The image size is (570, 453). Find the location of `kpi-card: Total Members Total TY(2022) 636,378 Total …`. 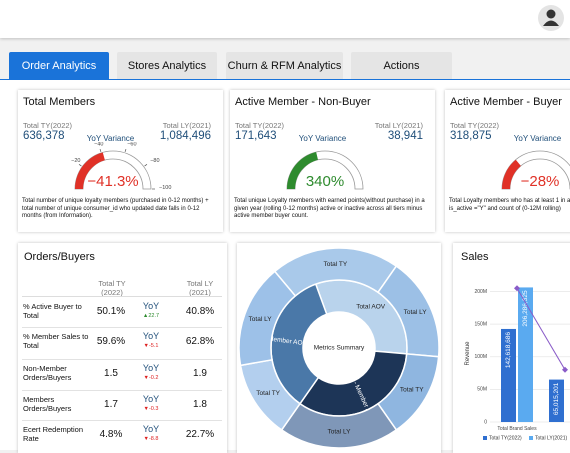

kpi-card: Total Members Total TY(2022) 636,378 Total … is located at coordinates (120, 161).